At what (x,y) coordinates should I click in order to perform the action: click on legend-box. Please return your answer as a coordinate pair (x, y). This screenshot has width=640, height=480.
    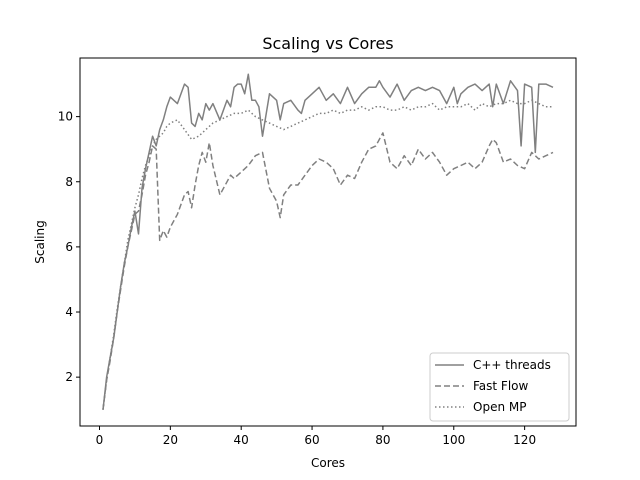
    Looking at the image, I should click on (499, 387).